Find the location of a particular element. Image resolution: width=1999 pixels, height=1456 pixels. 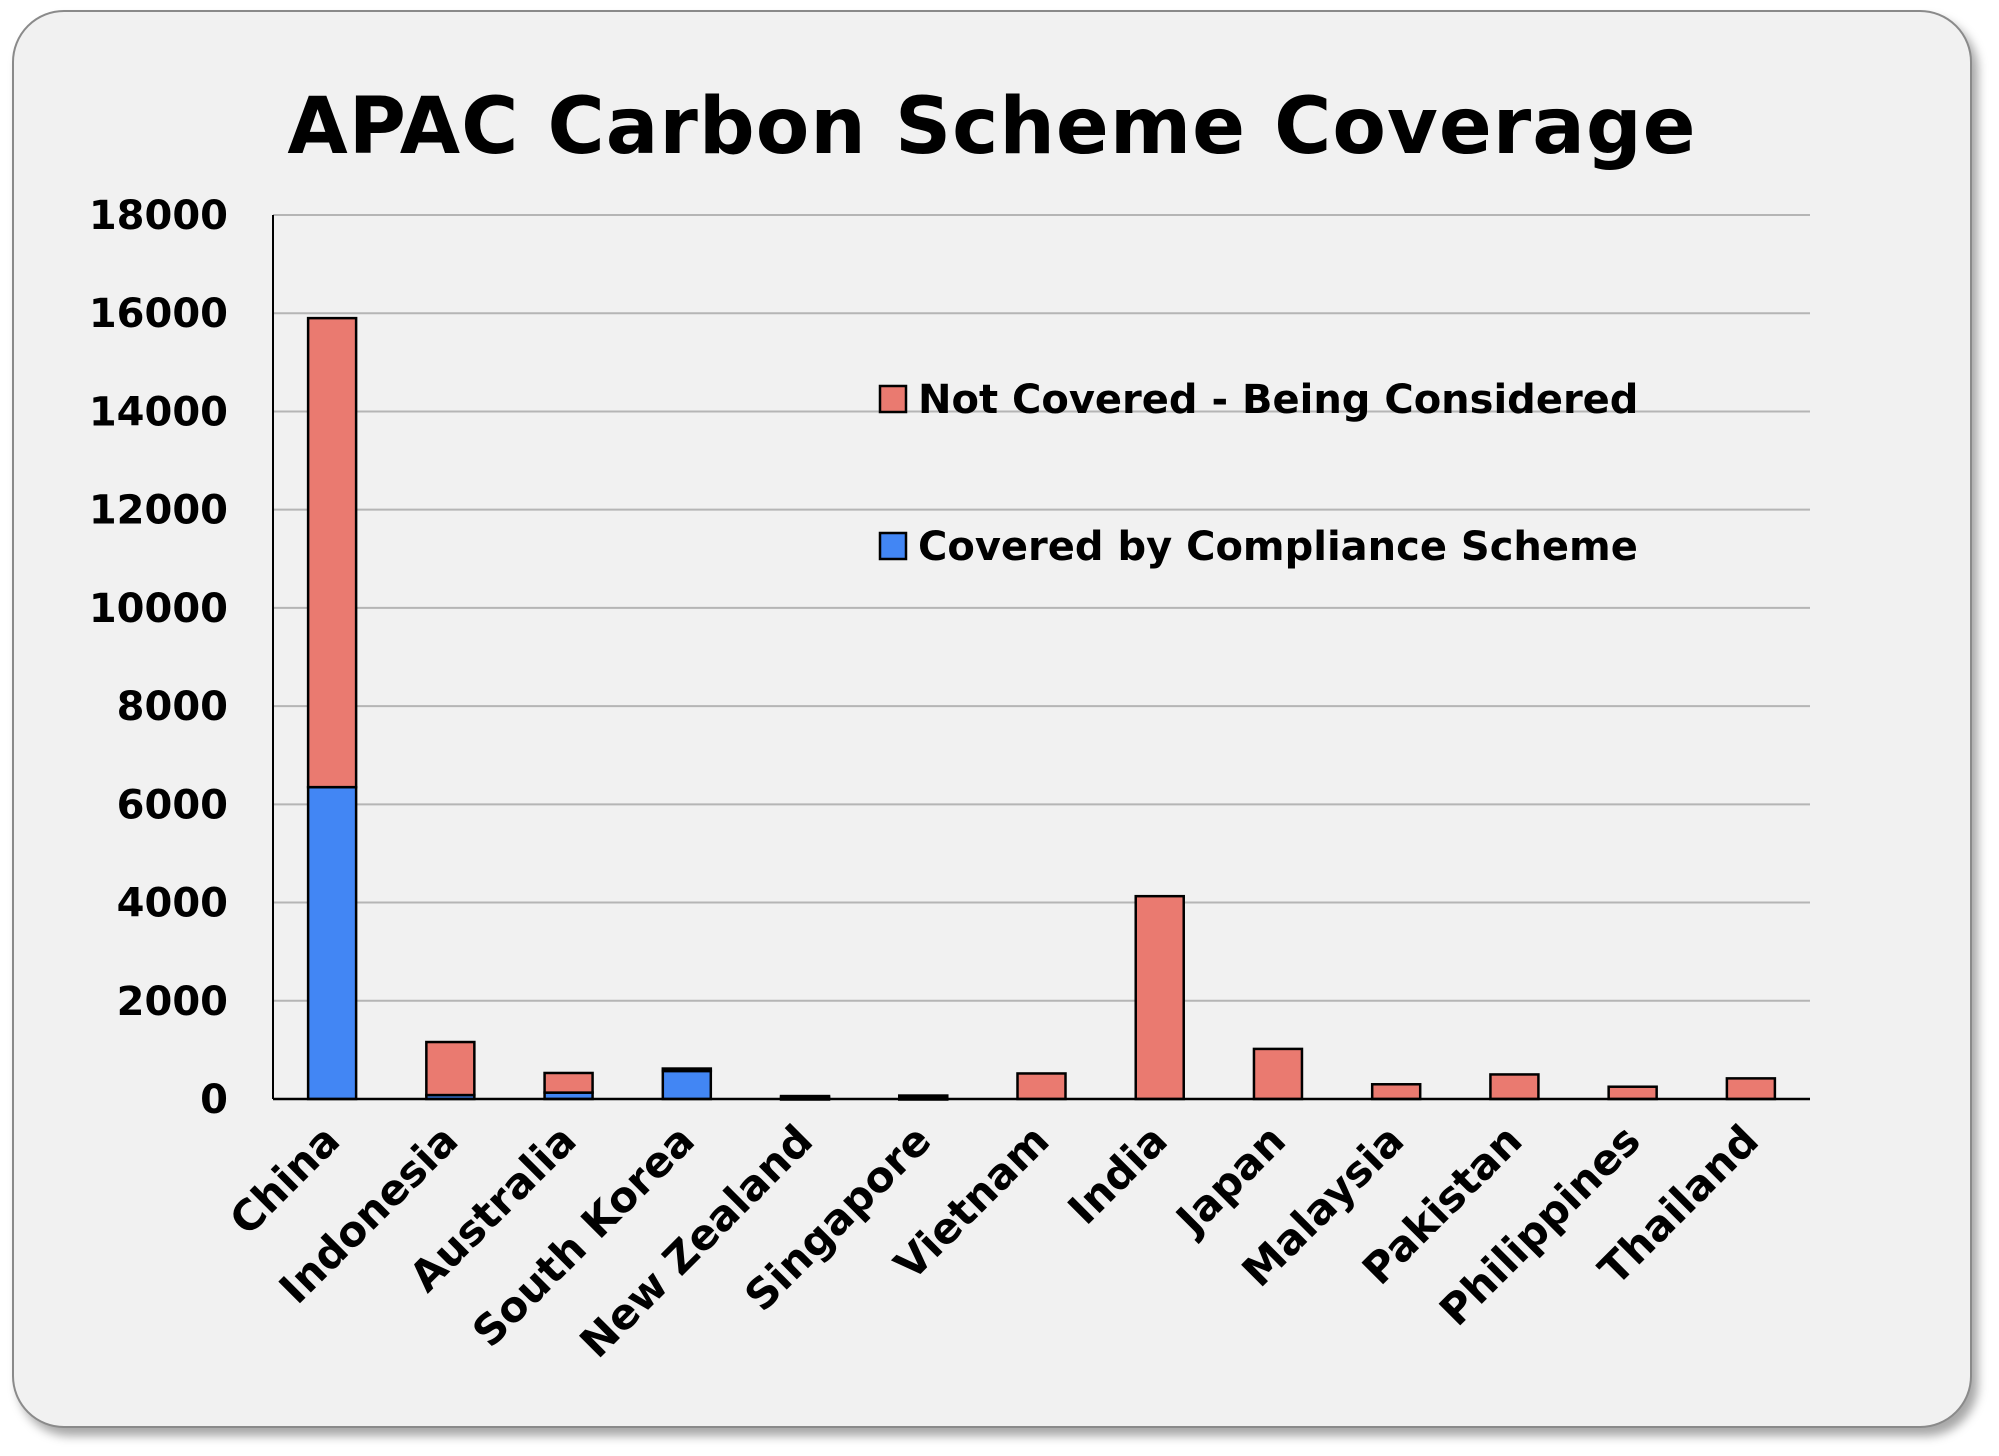

y-tick-label: 10000 is located at coordinates (158, 609).